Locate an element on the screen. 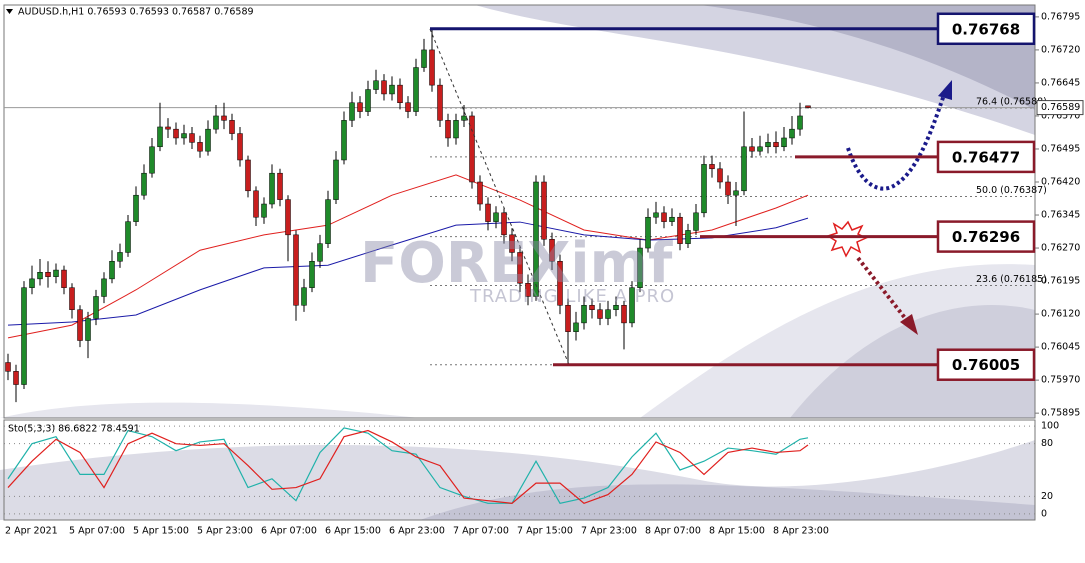 The height and width of the screenshot is (563, 1085). y-tick-label: 0.76570 is located at coordinates (1060, 115).